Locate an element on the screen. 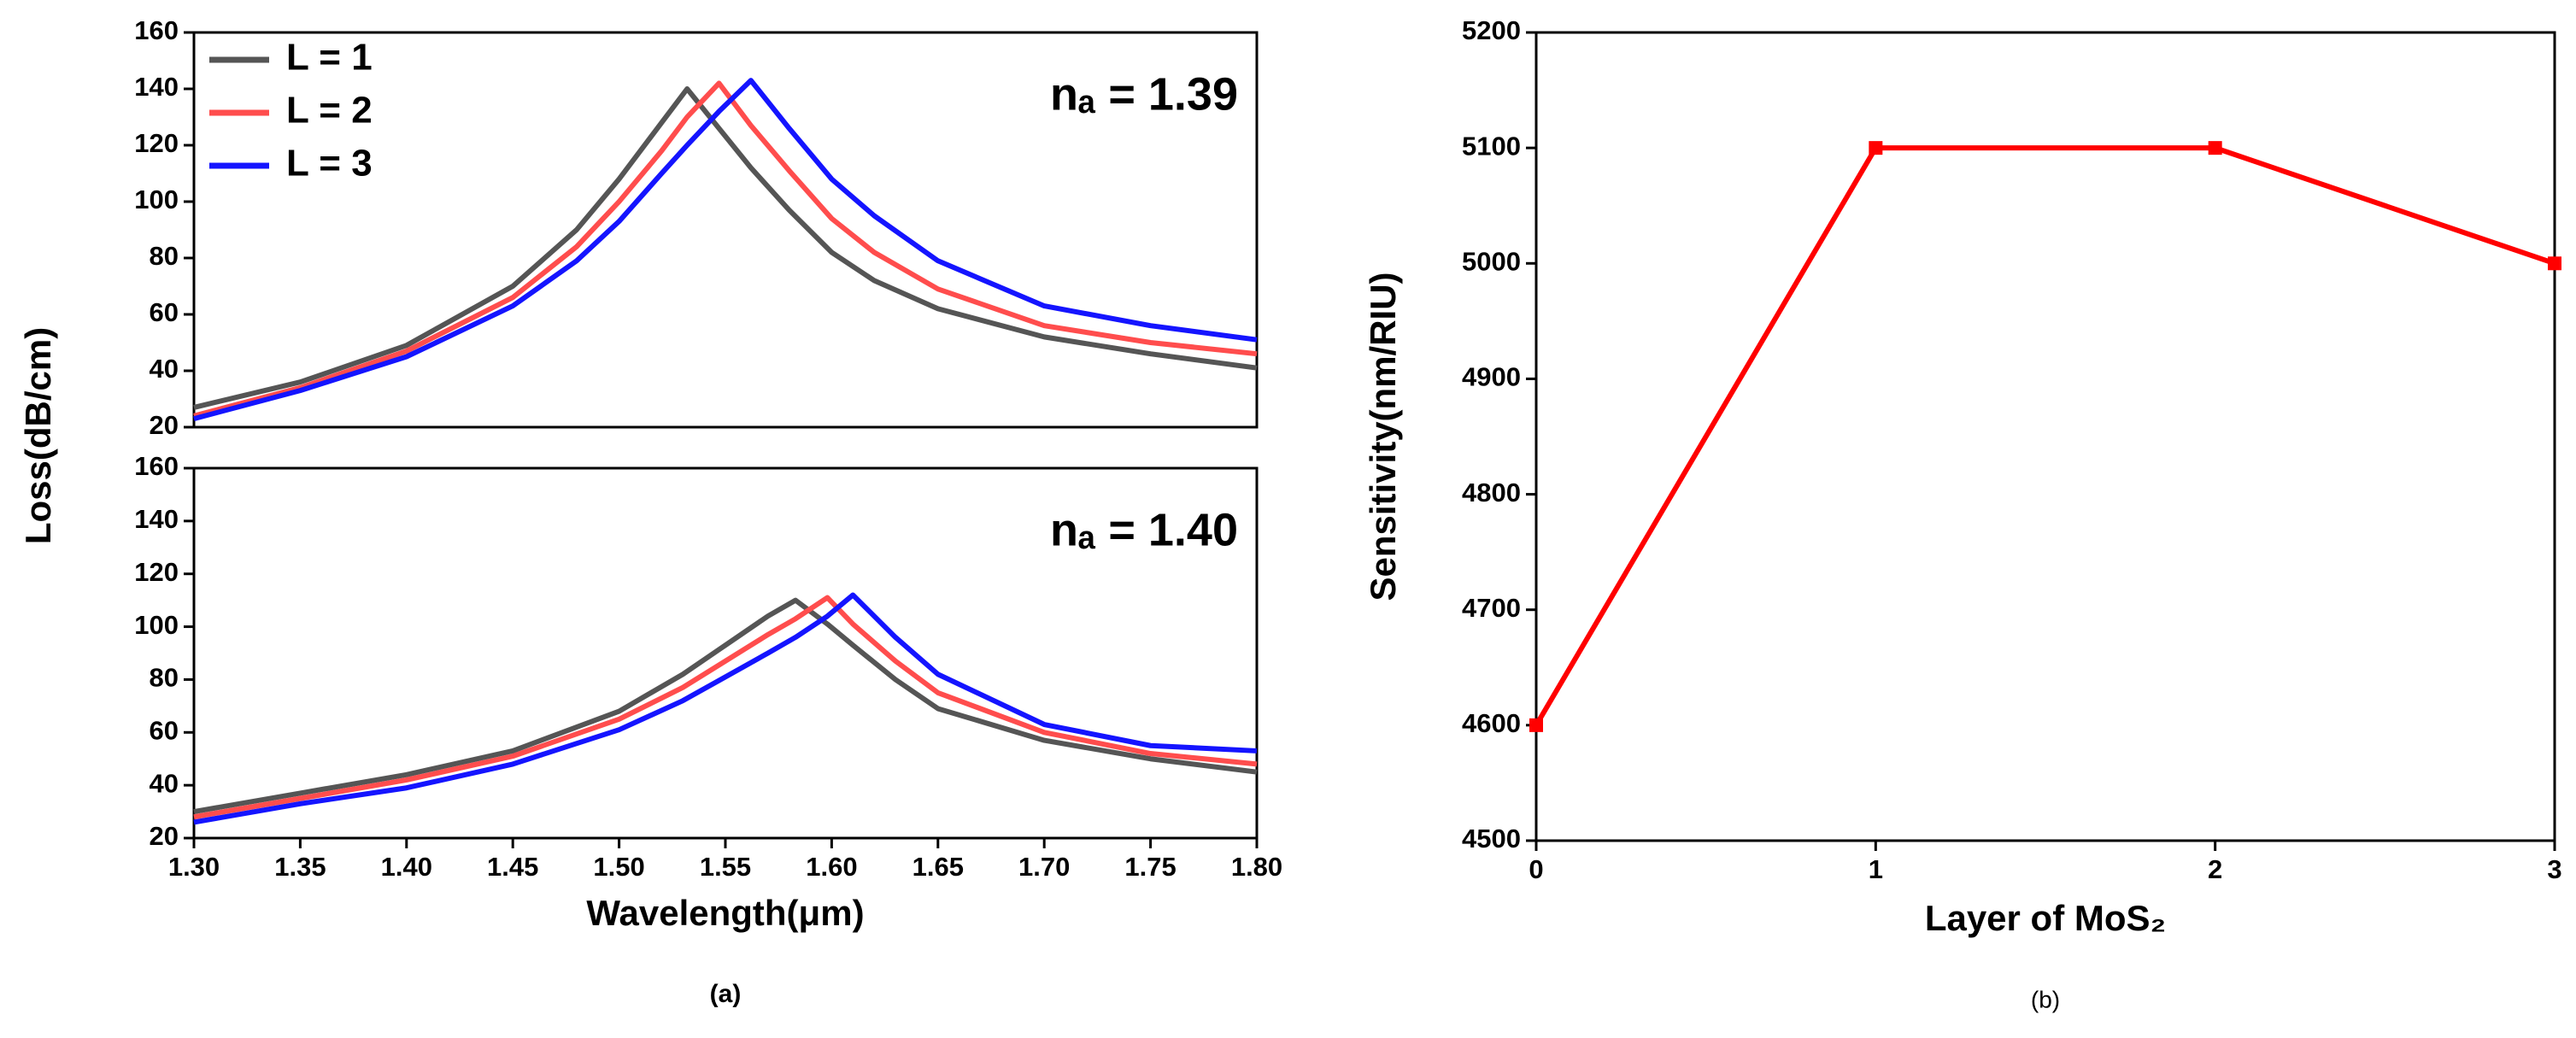  x-tick-label: 1 is located at coordinates (1876, 869).